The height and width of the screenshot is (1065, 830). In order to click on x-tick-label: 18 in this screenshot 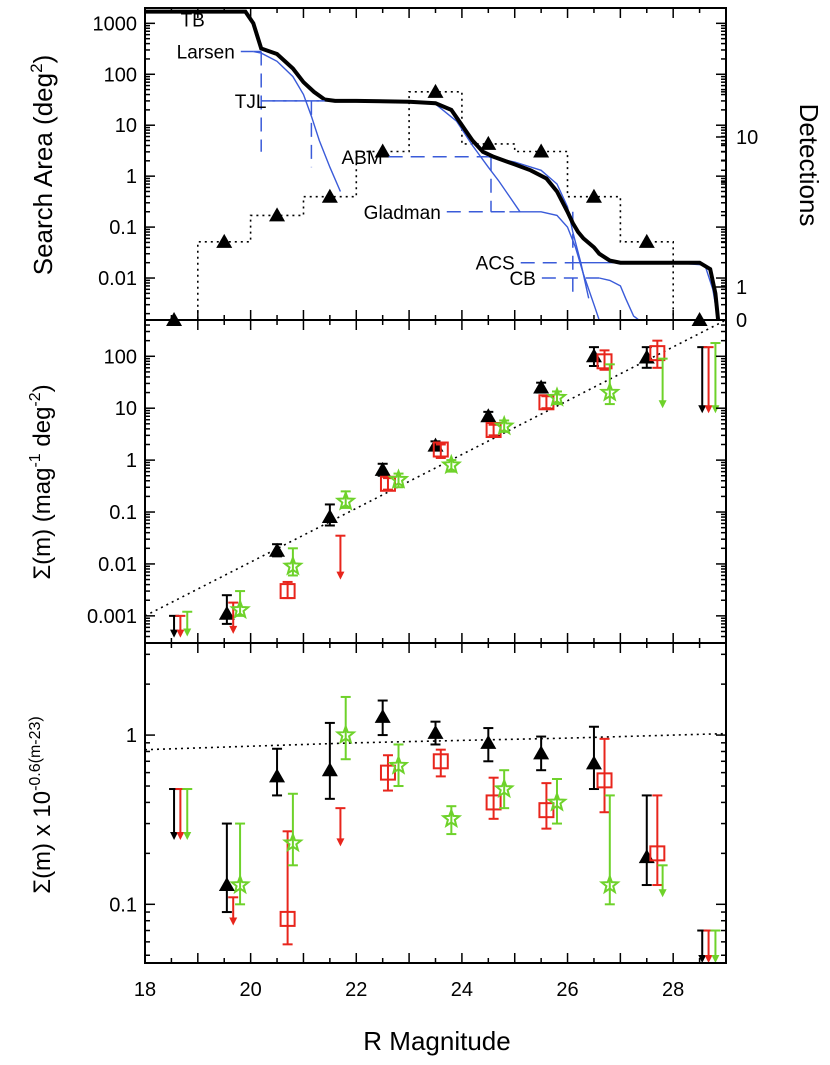, I will do `click(145, 990)`.